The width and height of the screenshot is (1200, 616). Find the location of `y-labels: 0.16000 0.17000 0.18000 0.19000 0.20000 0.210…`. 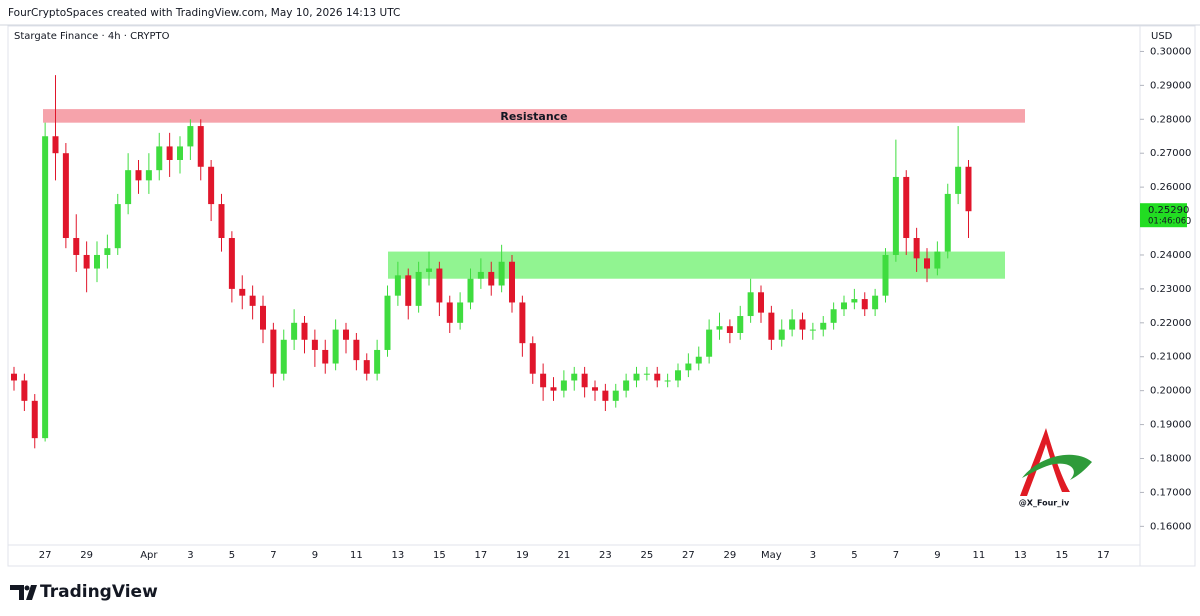

y-labels: 0.16000 0.17000 0.18000 0.19000 0.20000 0.210… is located at coordinates (1165, 289).